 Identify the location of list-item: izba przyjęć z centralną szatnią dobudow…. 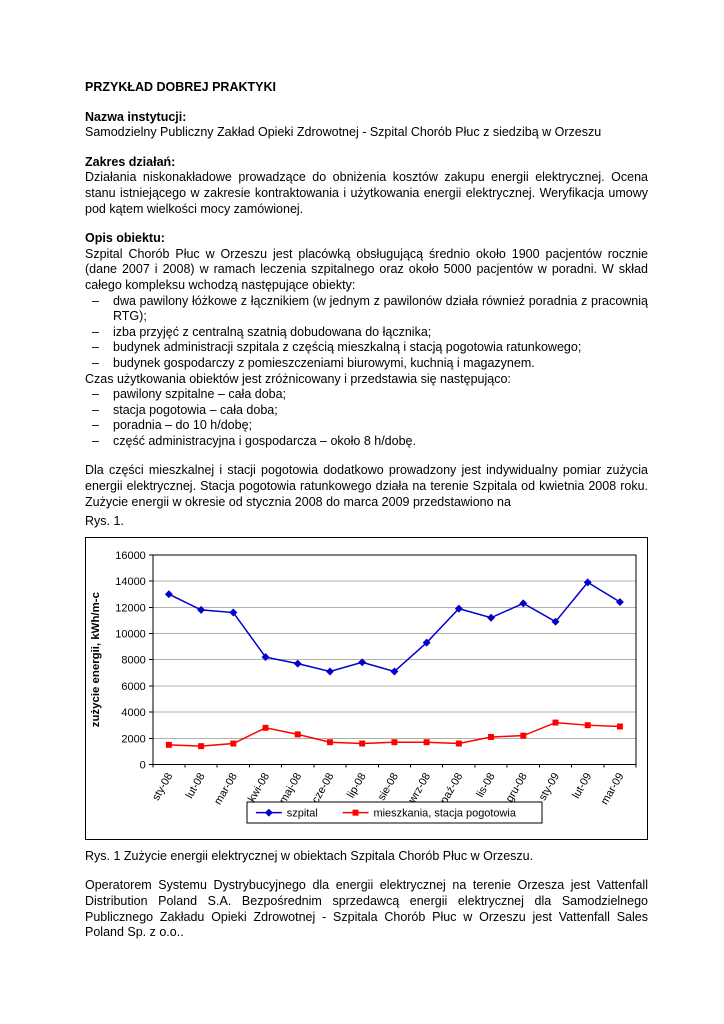
(366, 333).